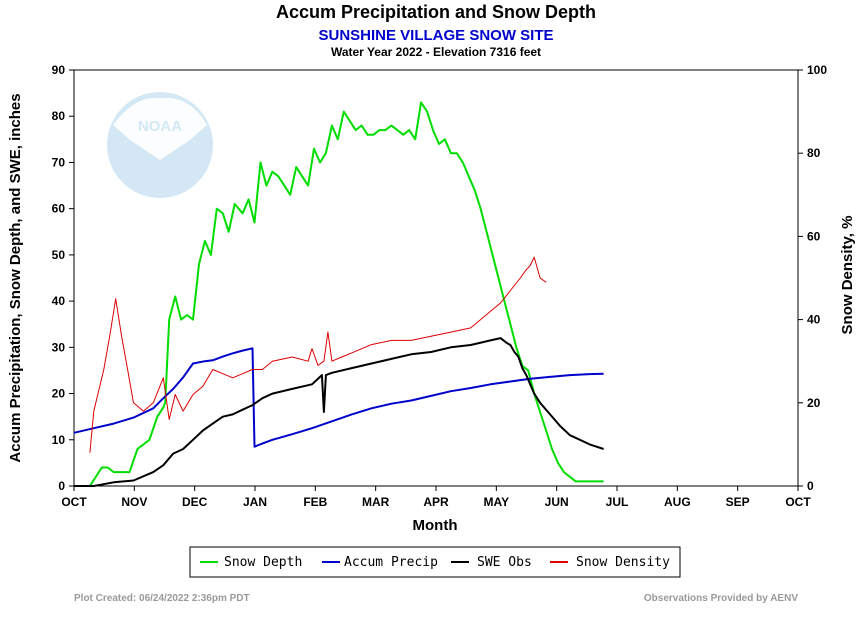 Image resolution: width=867 pixels, height=618 pixels. What do you see at coordinates (721, 598) in the screenshot?
I see `observations-credit-text: Observations Provided by AENV` at bounding box center [721, 598].